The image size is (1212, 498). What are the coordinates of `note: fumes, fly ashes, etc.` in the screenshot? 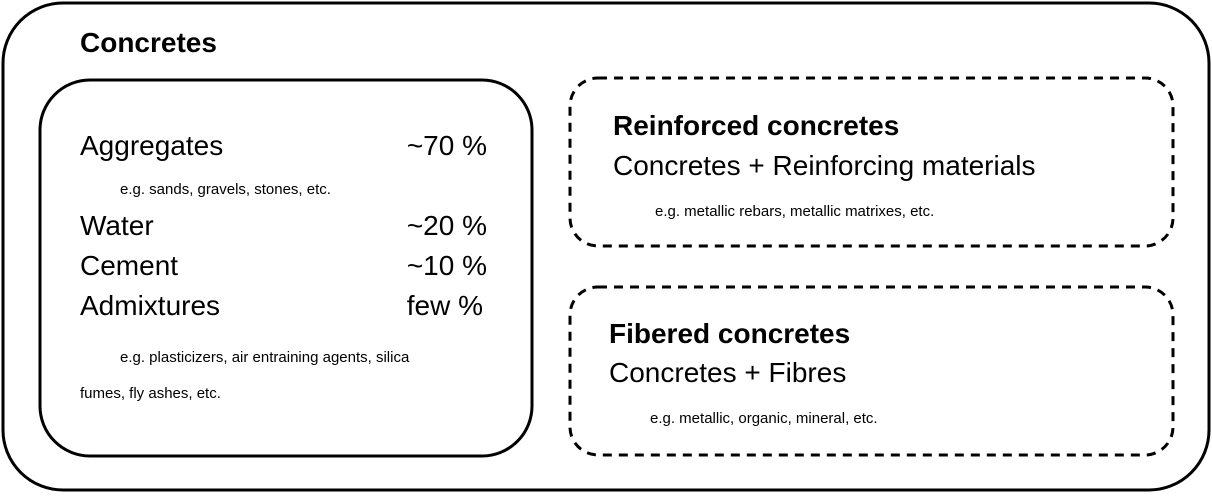 It's located at (150, 393).